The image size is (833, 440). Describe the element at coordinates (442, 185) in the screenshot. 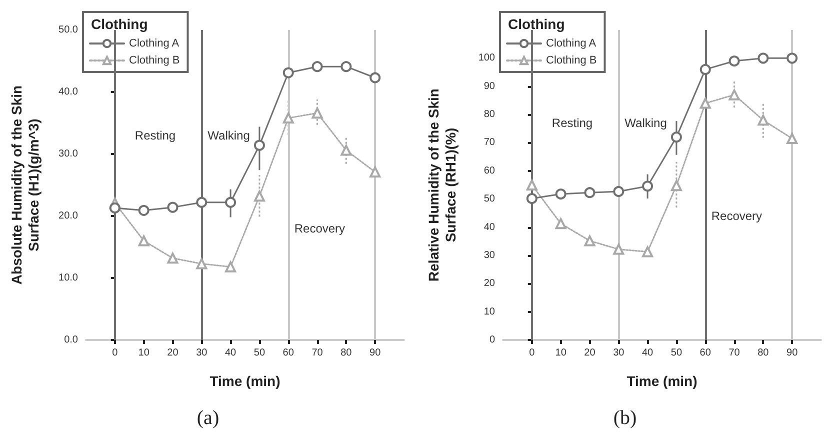

I see `y-axis-title: Relative Humidity of the Skin Surface (RH1)(%)` at that location.